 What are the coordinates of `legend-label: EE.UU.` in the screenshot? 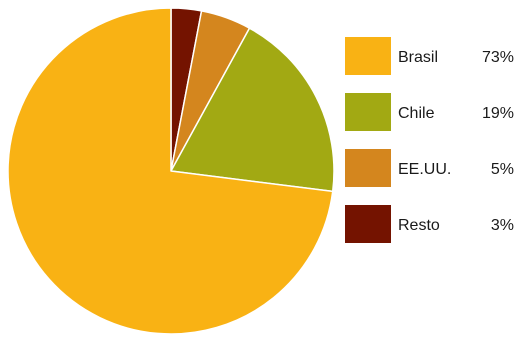 It's located at (424, 169).